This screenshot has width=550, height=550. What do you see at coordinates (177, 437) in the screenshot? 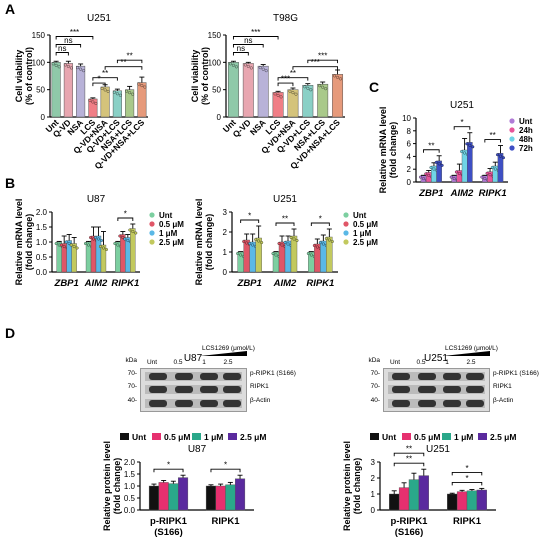
I see `chart-d-u87-legend-label: 0.5 μM` at bounding box center [177, 437].